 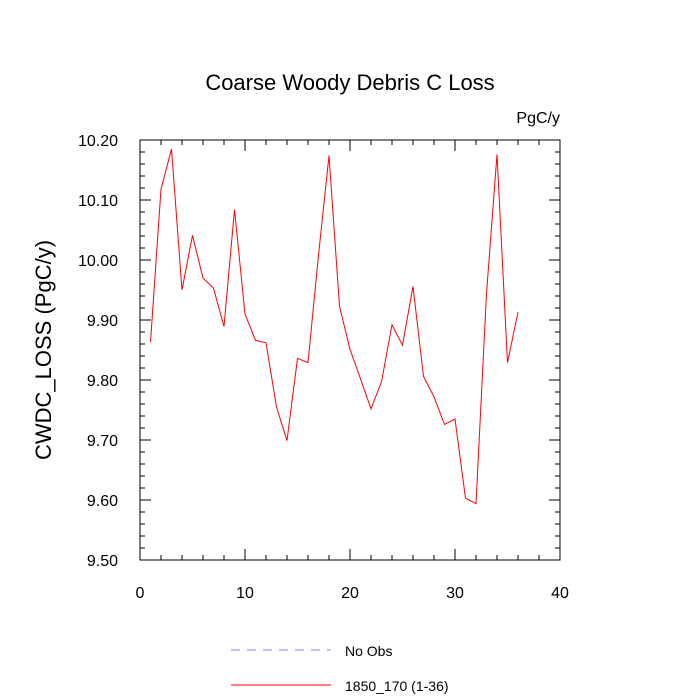 What do you see at coordinates (102, 441) in the screenshot?
I see `y-tick-label: 9.70` at bounding box center [102, 441].